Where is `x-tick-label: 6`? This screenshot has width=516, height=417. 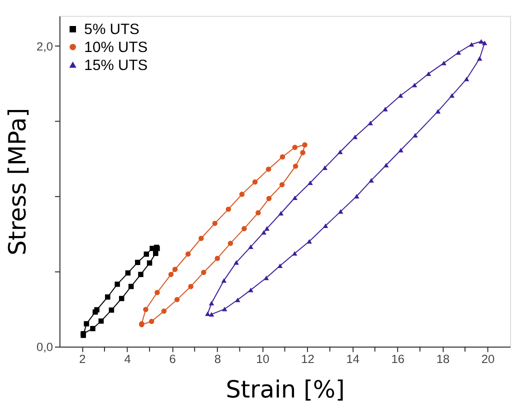 x-tick-label: 6 is located at coordinates (172, 359).